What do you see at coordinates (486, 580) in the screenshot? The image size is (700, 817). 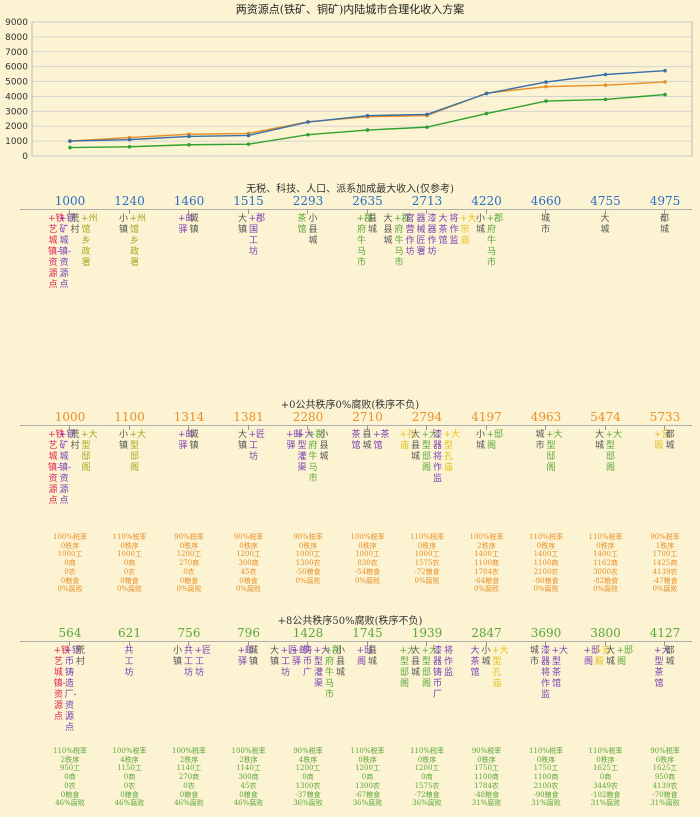 I see `stat-line: -64粮食` at bounding box center [486, 580].